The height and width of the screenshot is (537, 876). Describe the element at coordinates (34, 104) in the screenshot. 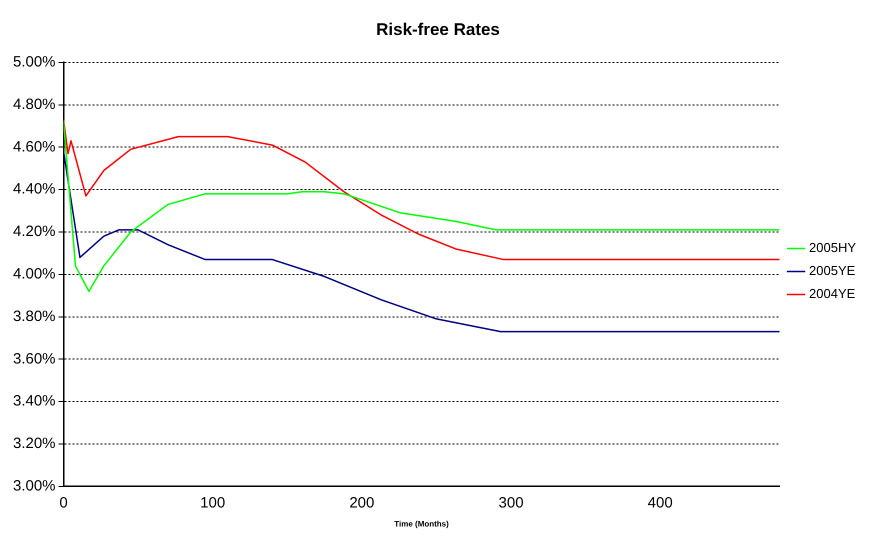

I see `y-tick-label: 4.80%` at that location.